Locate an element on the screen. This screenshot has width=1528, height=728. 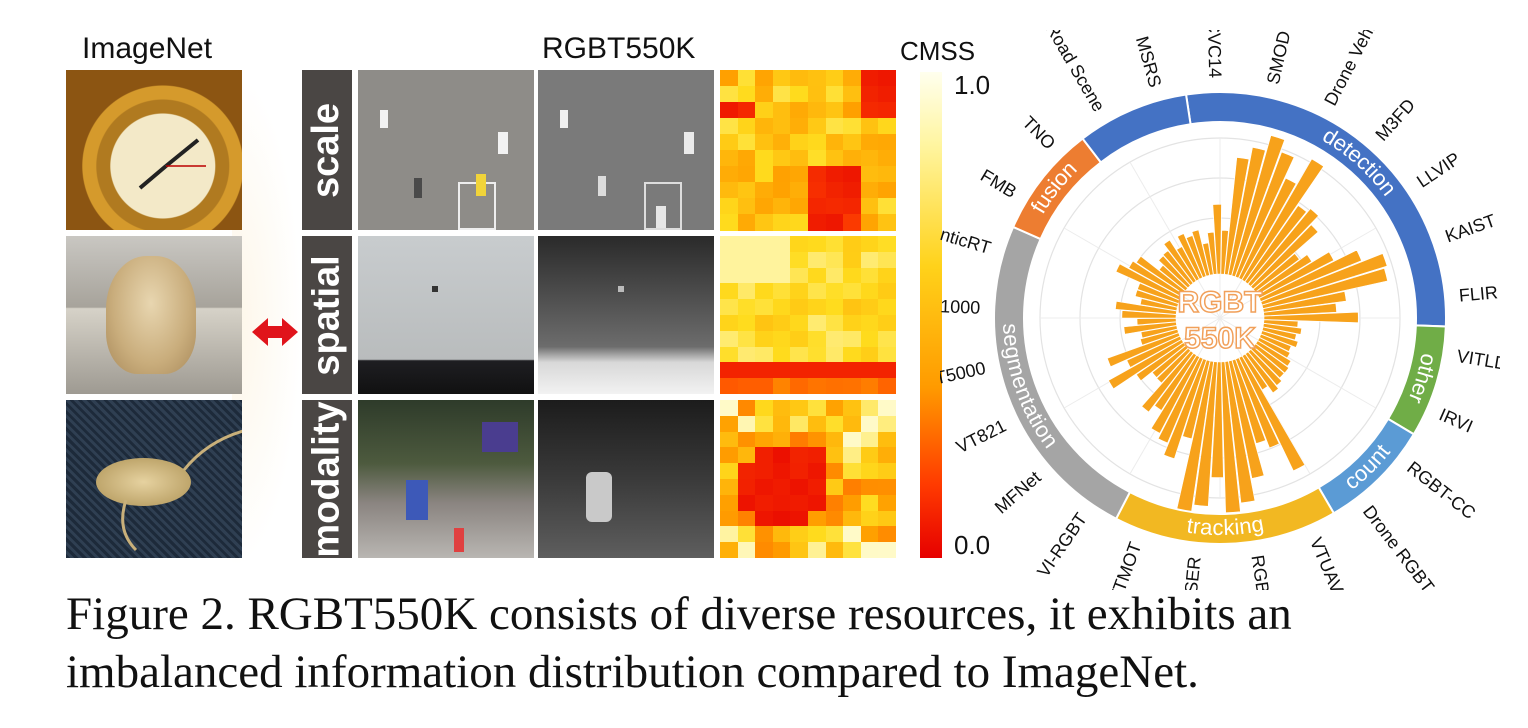
beetle-antenna-icon is located at coordinates (181, 490).